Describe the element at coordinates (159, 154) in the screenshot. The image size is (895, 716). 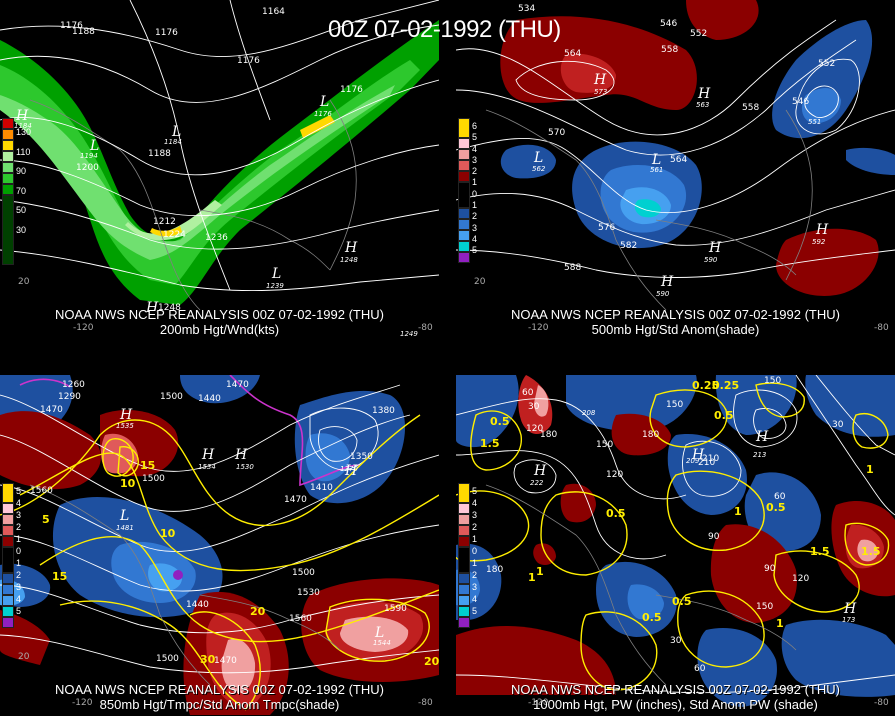
I see `contour-label: 1188` at that location.